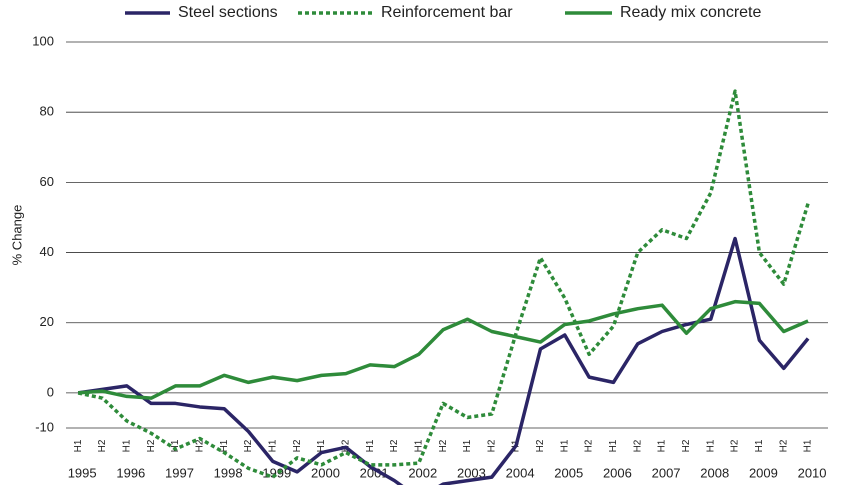 Image resolution: width=841 pixels, height=485 pixels. Describe the element at coordinates (568, 472) in the screenshot. I see `x-group-label: 2005` at that location.